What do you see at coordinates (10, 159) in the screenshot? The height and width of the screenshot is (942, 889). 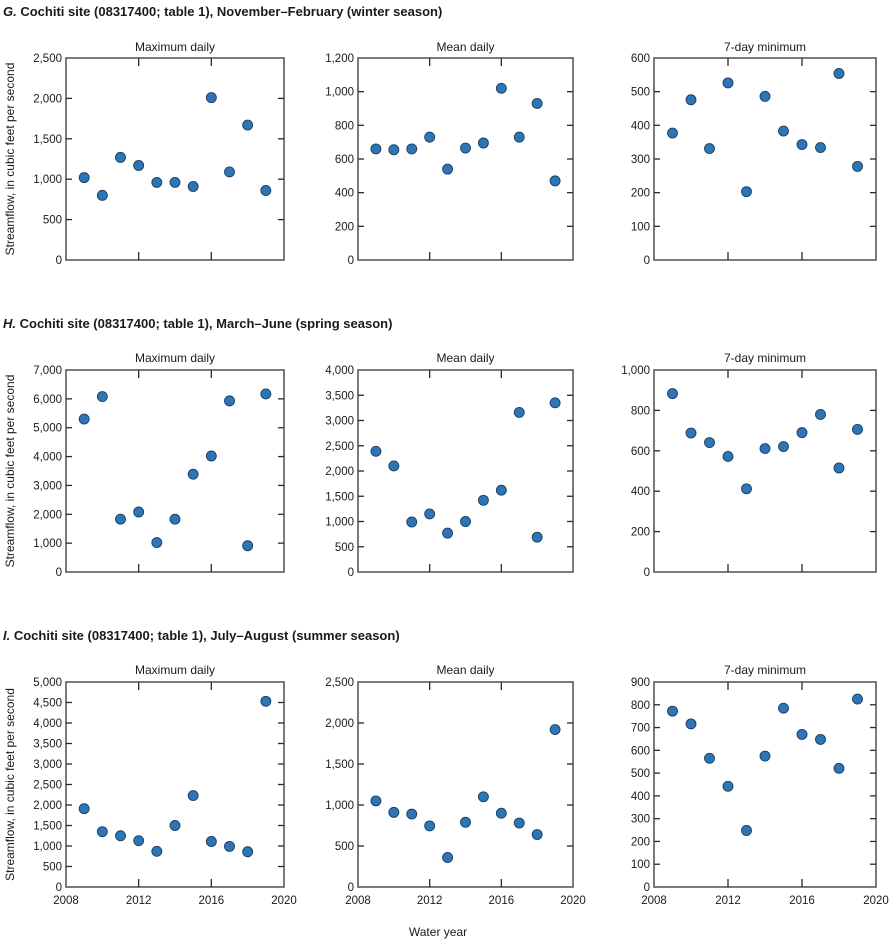 I see `y-axis-label: Streamflow, in cubic feet per second` at bounding box center [10, 159].